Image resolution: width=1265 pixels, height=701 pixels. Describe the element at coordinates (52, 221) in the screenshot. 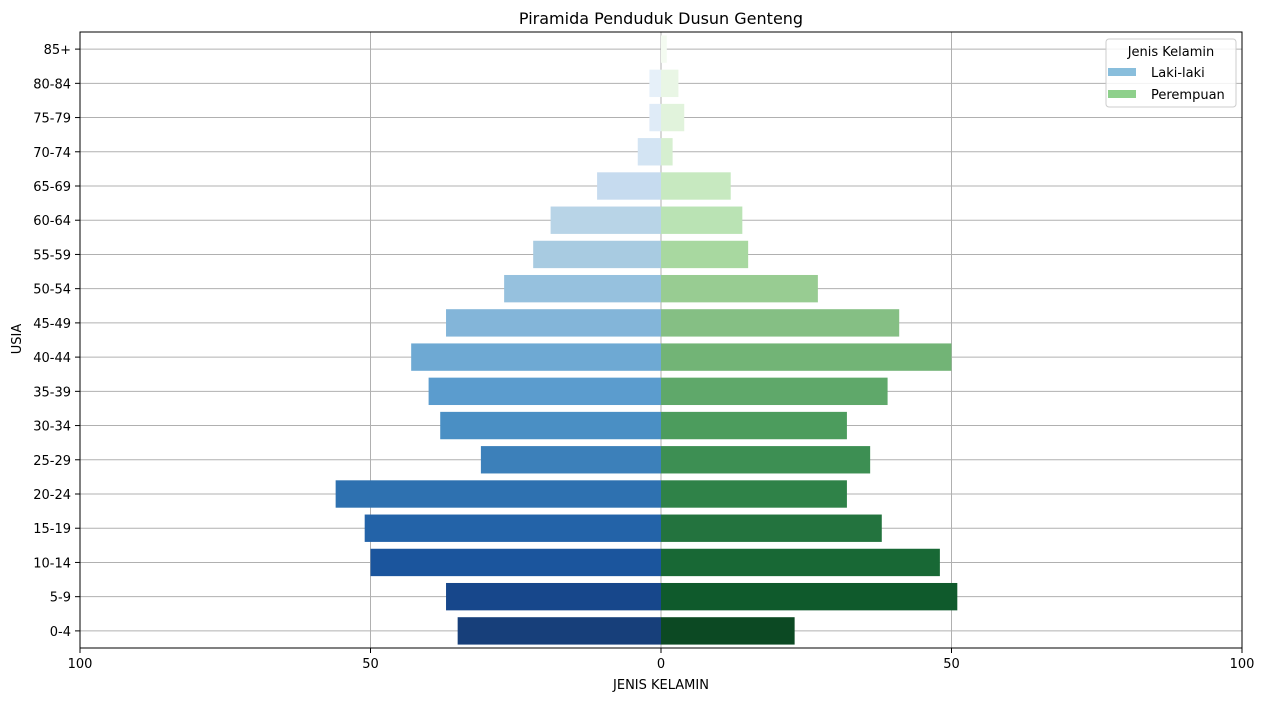

I see `y-tick-label: 60-64` at that location.